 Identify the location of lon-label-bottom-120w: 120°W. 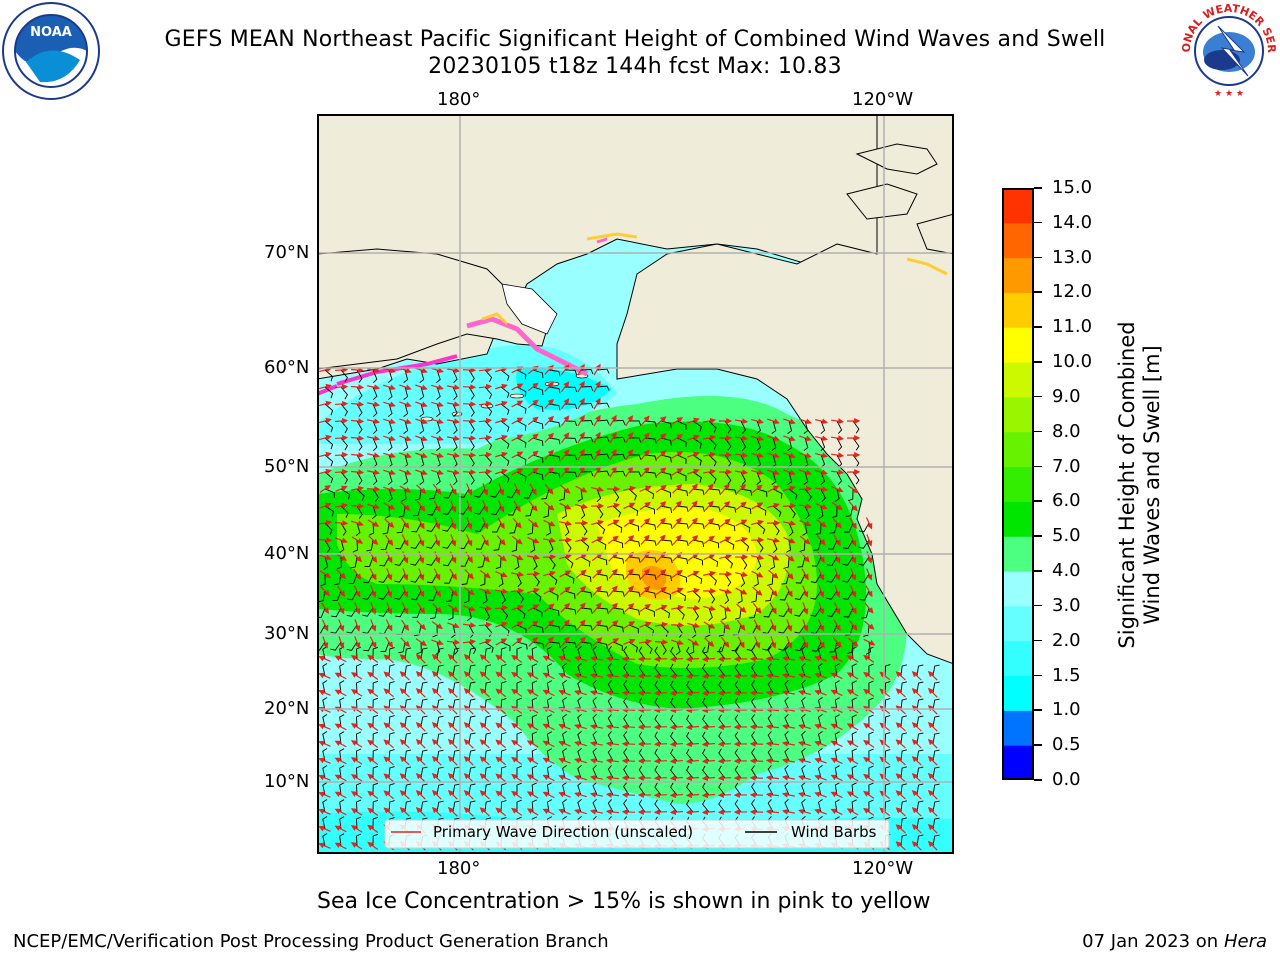
(883, 868).